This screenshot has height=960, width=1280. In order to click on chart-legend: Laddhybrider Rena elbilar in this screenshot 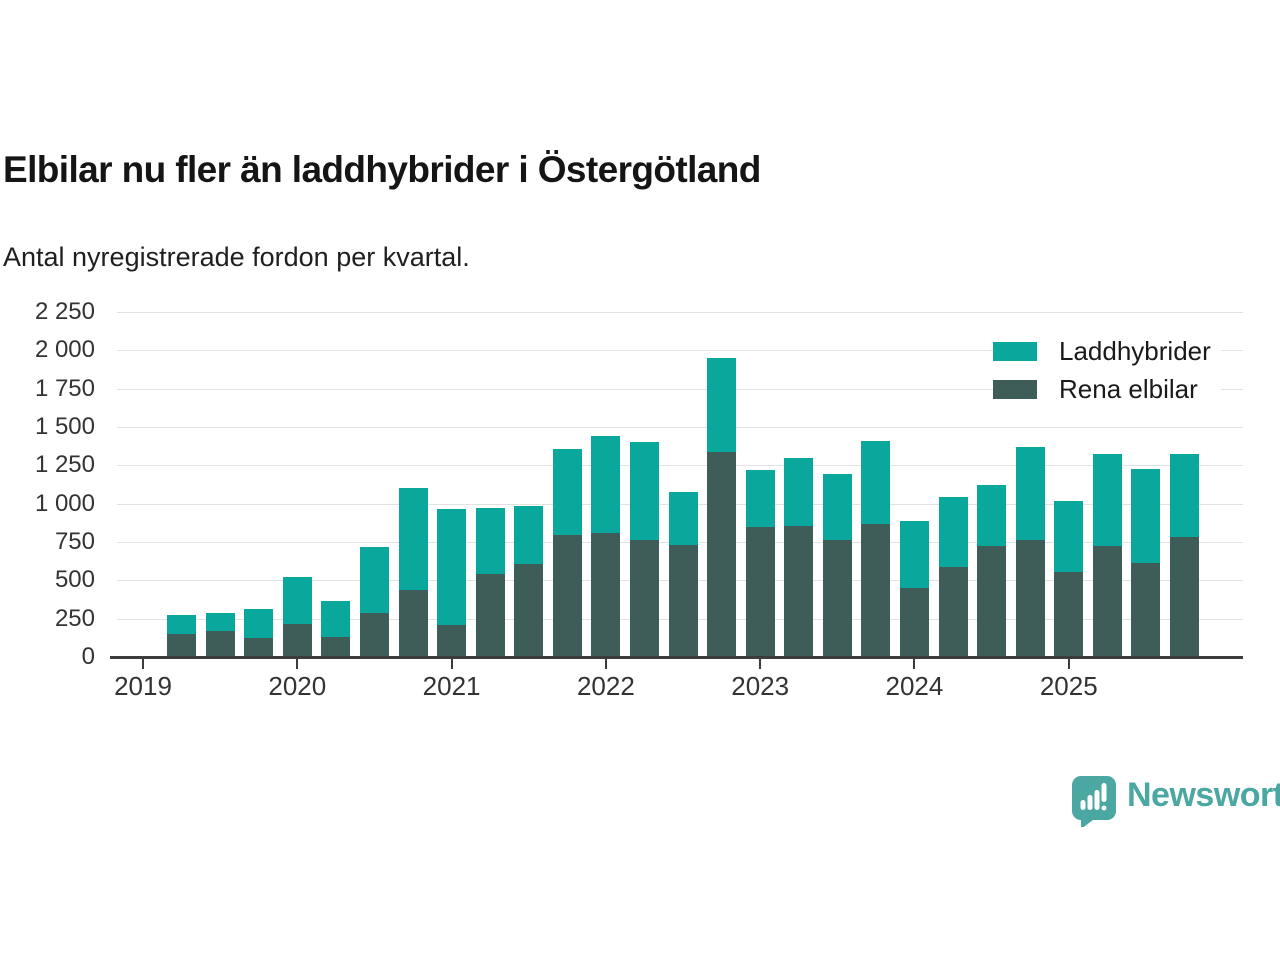, I will do `click(1107, 370)`.